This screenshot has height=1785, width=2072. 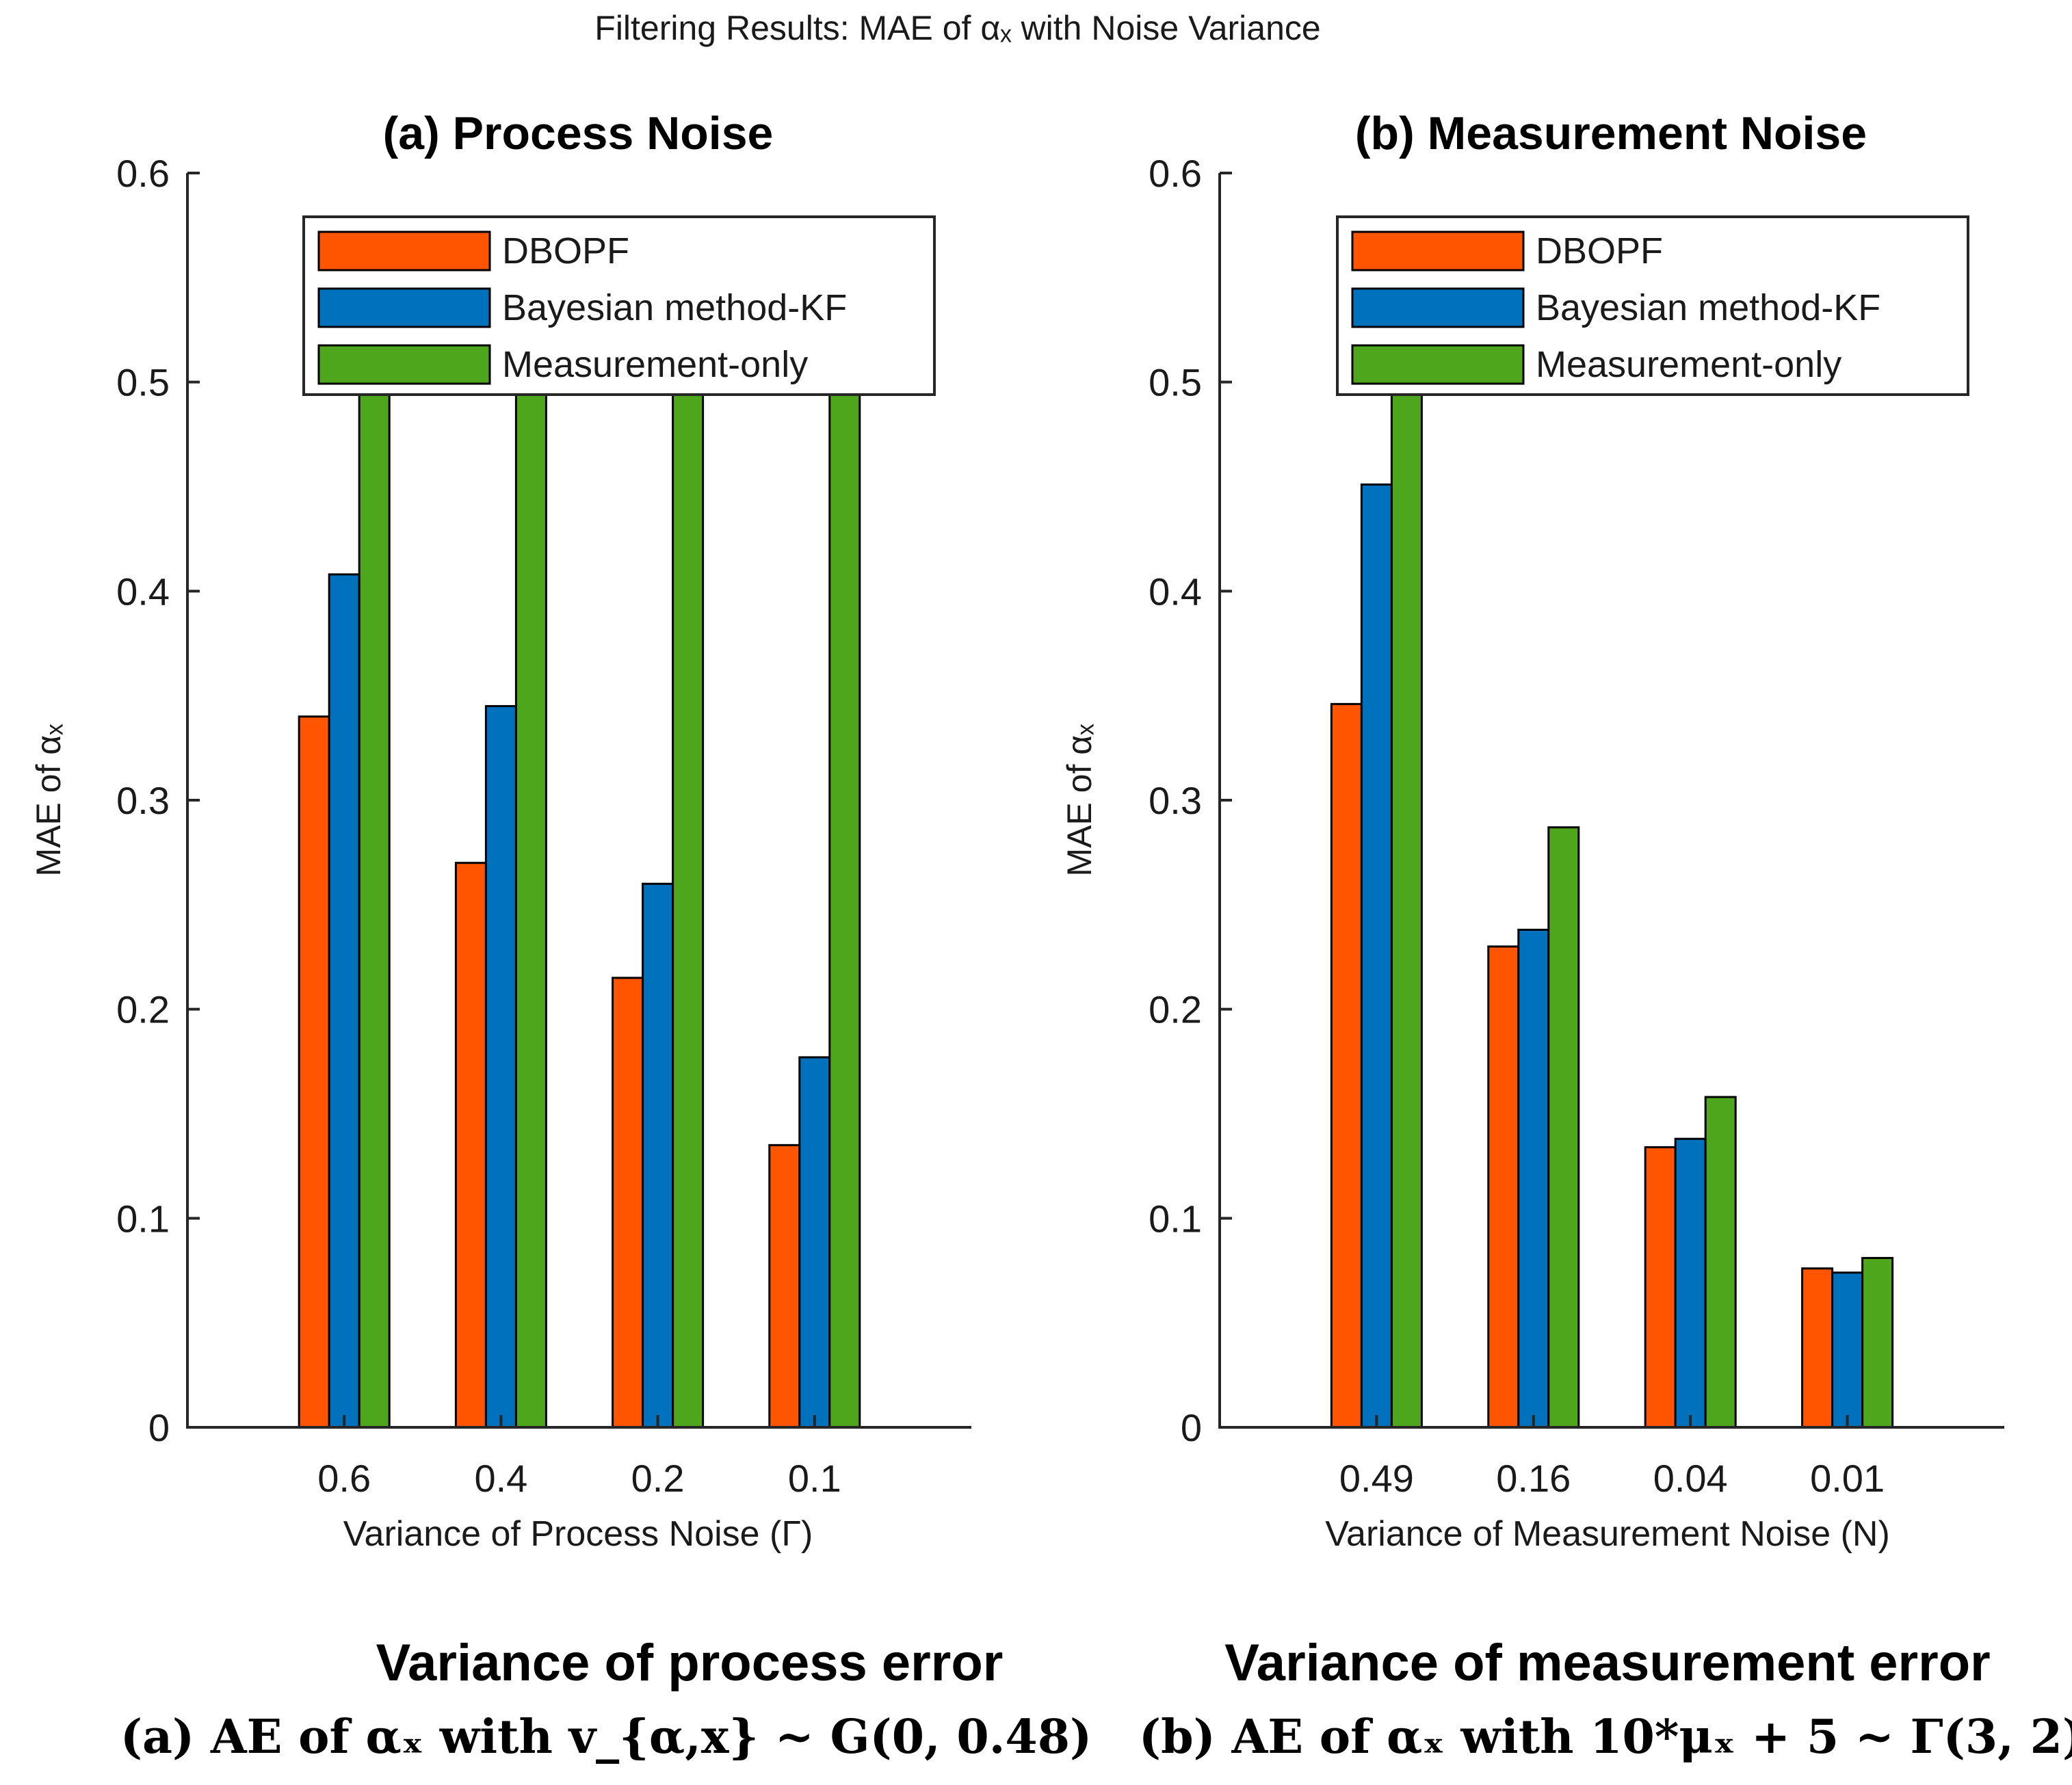 What do you see at coordinates (1847, 1478) in the screenshot?
I see `x-tick-label: 0.01` at bounding box center [1847, 1478].